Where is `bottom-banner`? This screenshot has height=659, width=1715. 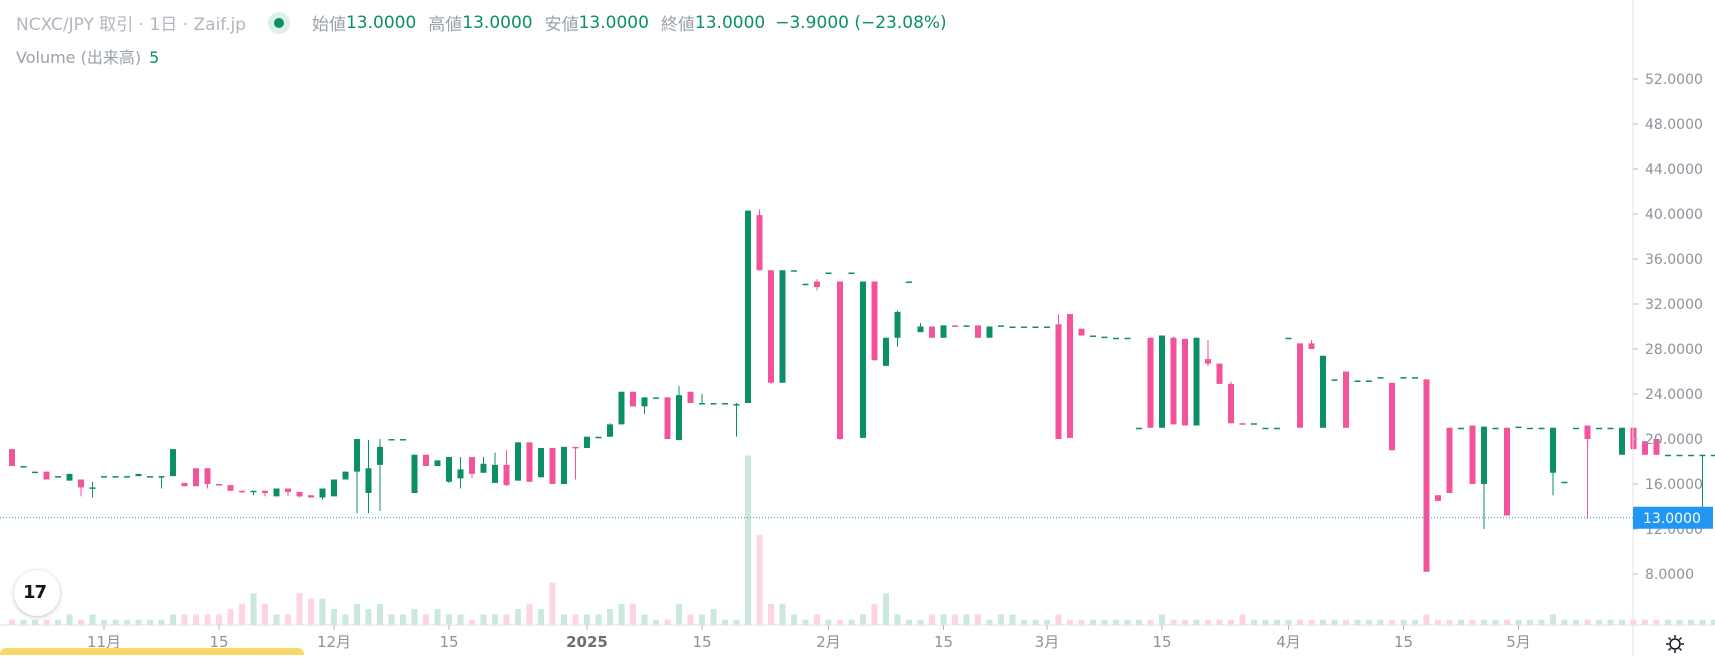 bottom-banner is located at coordinates (152, 651).